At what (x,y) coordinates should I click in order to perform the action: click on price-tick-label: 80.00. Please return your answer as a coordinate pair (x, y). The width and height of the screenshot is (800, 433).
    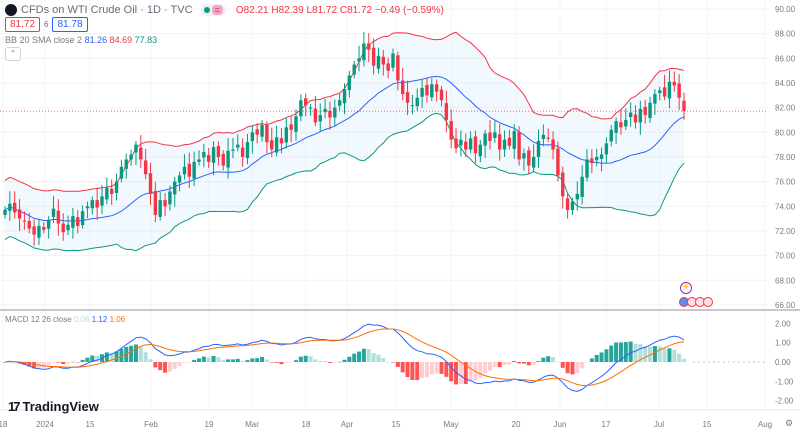
    Looking at the image, I should click on (785, 132).